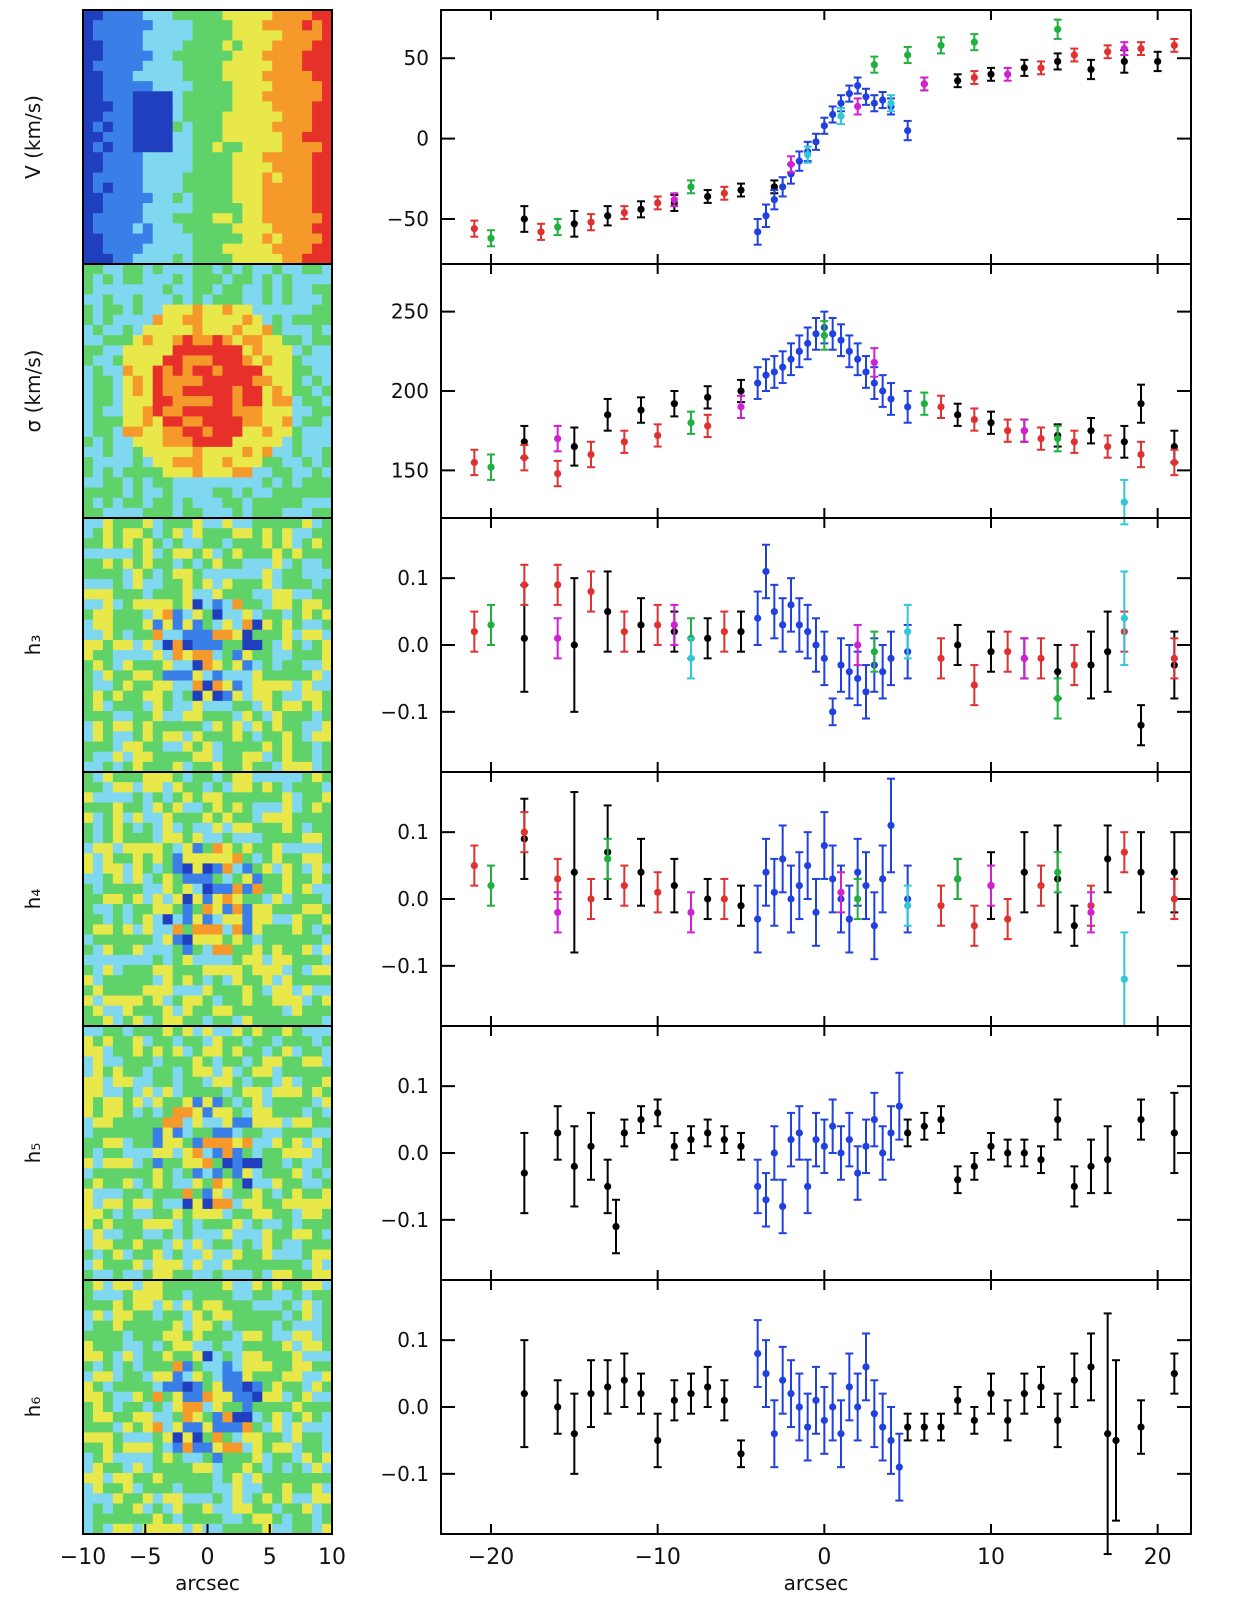 Image resolution: width=1239 pixels, height=1622 pixels. Describe the element at coordinates (786, 1153) in the screenshot. I see `profile-panel-5: 0.1 0.0 −0.1` at that location.